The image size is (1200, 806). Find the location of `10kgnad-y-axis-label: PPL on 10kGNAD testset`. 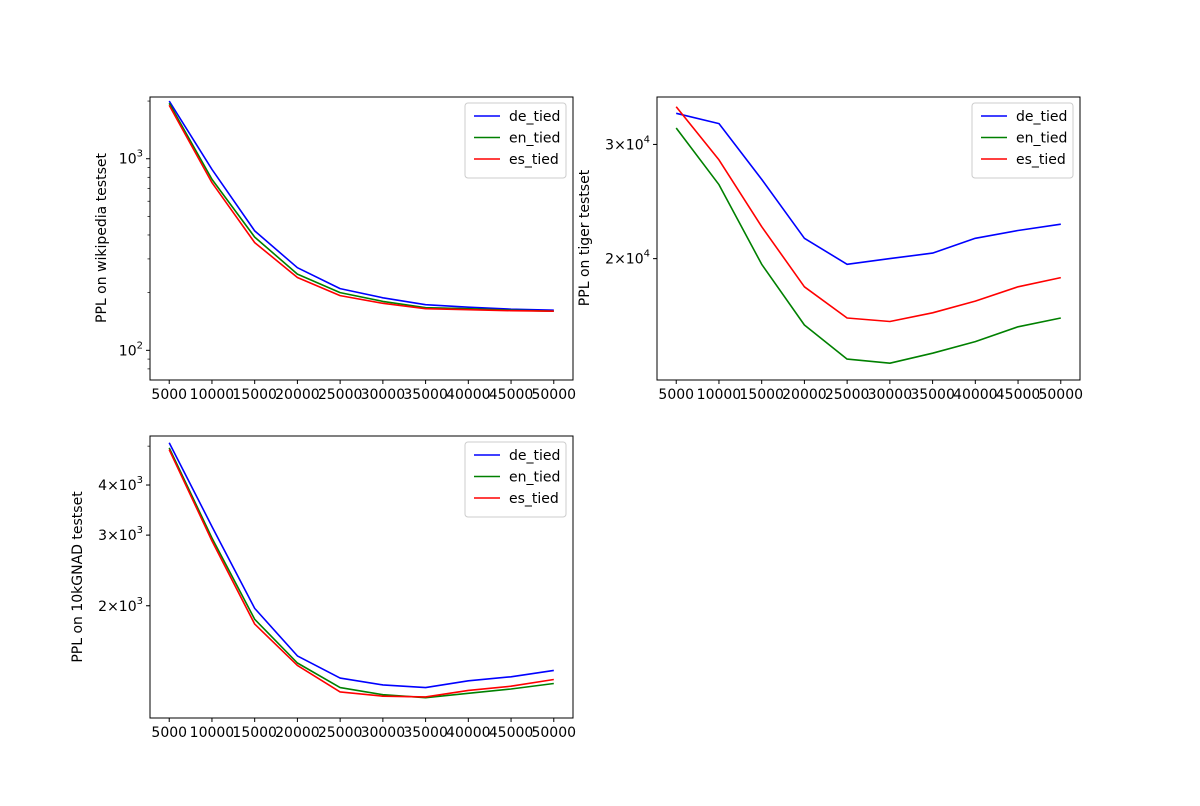

10kgnad-y-axis-label: PPL on 10kGNAD testset is located at coordinates (78, 577).